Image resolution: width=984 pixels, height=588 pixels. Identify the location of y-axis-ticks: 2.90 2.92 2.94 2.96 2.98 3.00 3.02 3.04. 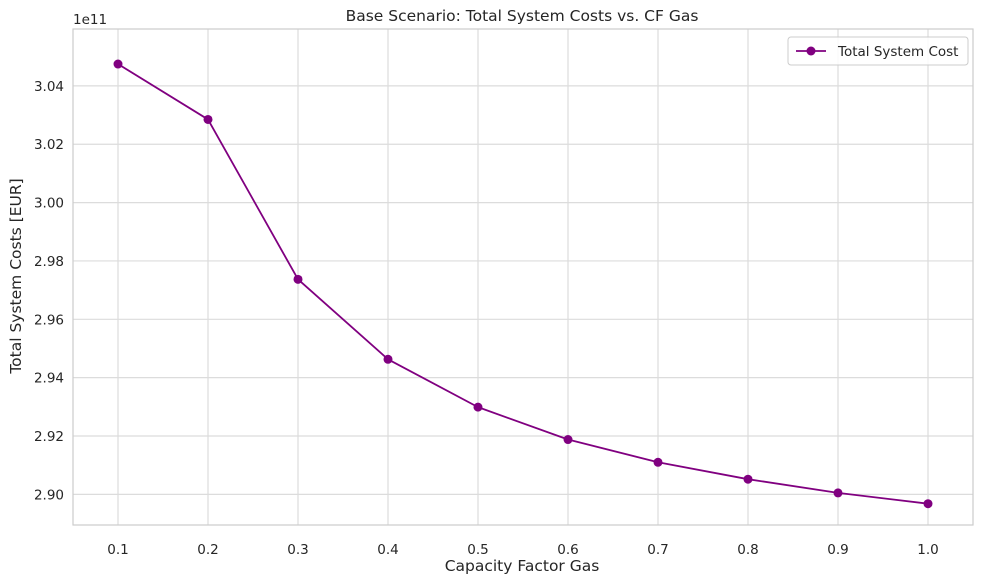
(49, 291).